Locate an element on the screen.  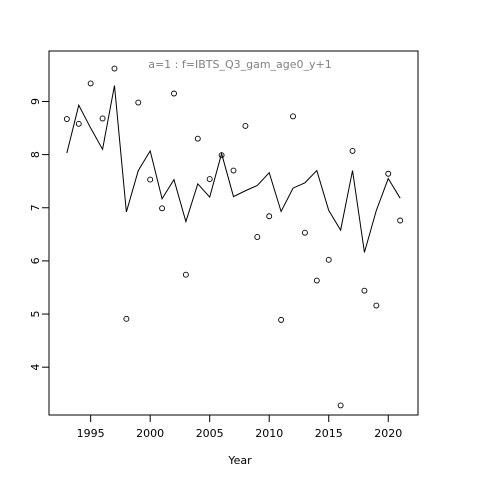
chart-title: a=1 : f=IBTS_Q3_gam_age0_y+1 is located at coordinates (240, 64).